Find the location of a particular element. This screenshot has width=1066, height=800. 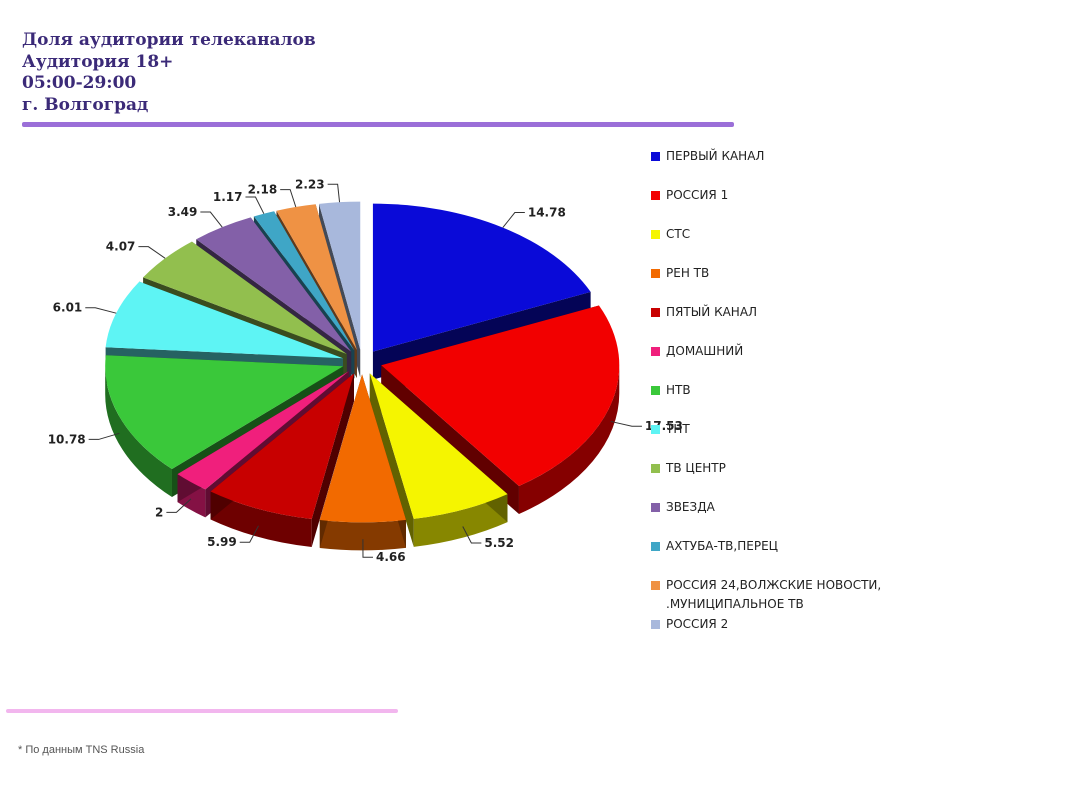

footer-divider is located at coordinates (202, 711).